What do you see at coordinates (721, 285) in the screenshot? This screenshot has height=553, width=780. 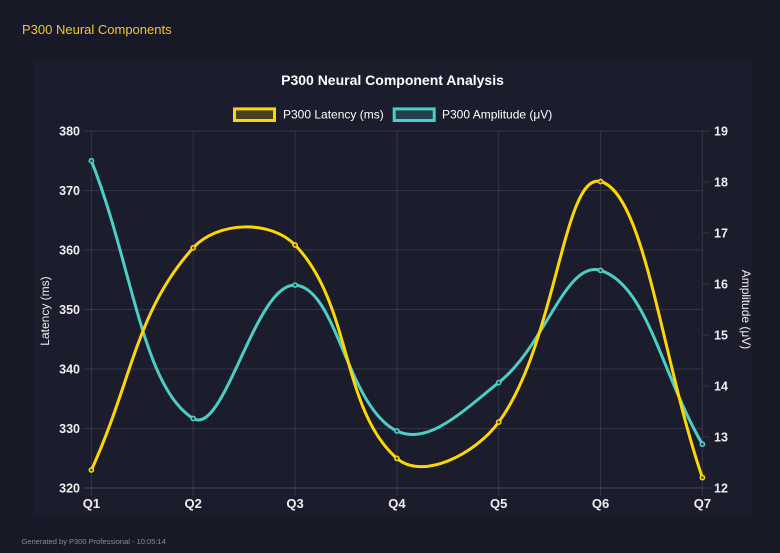 I see `svg-text: 16` at bounding box center [721, 285].